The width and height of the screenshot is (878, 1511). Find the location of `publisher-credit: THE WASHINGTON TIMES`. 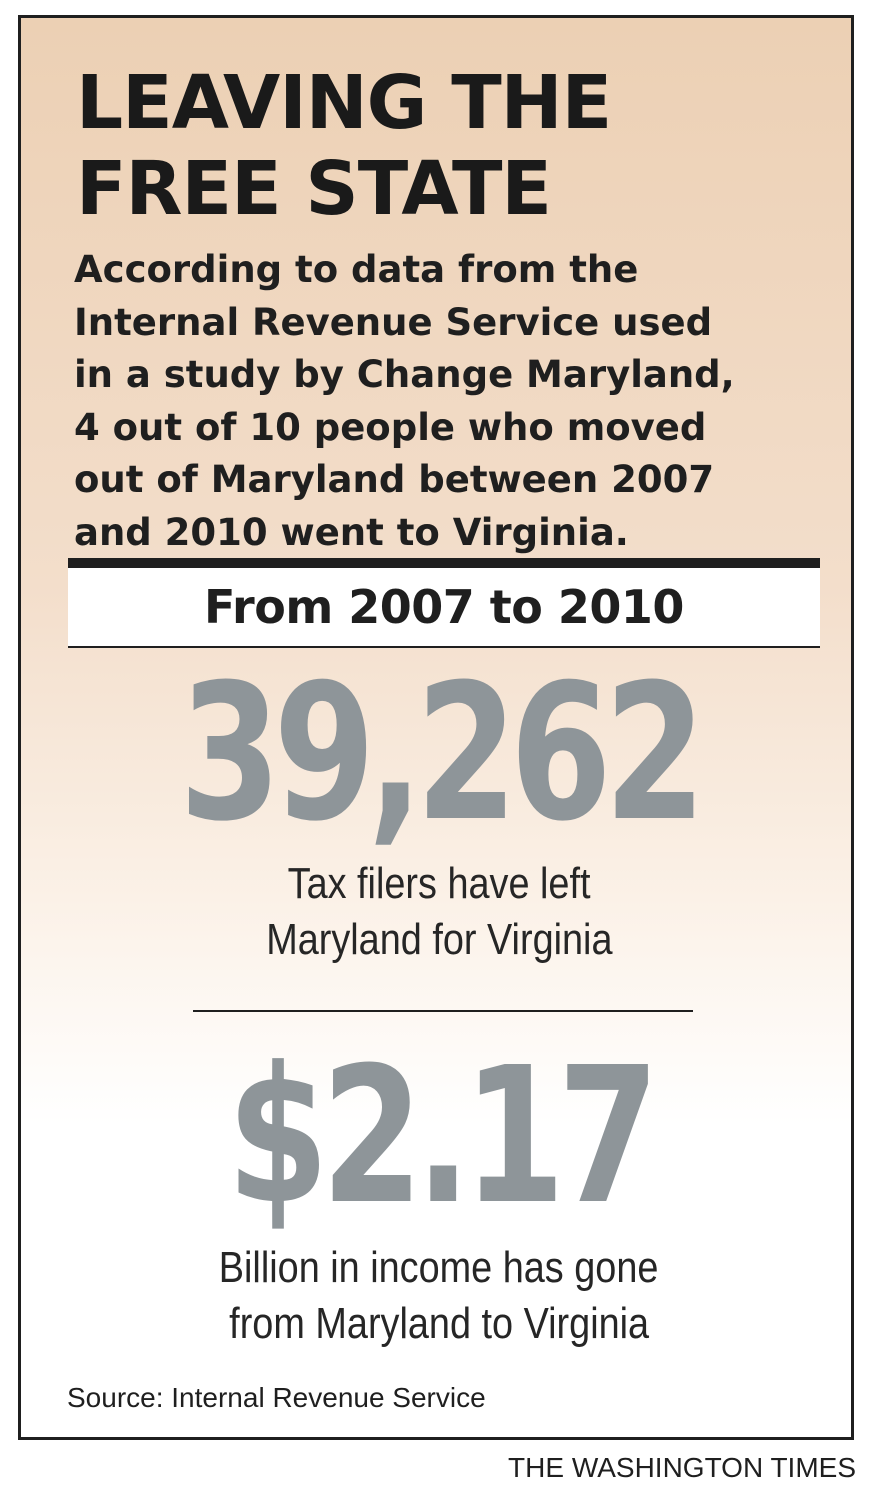

publisher-credit: THE WASHINGTON TIMES is located at coordinates (682, 1467).